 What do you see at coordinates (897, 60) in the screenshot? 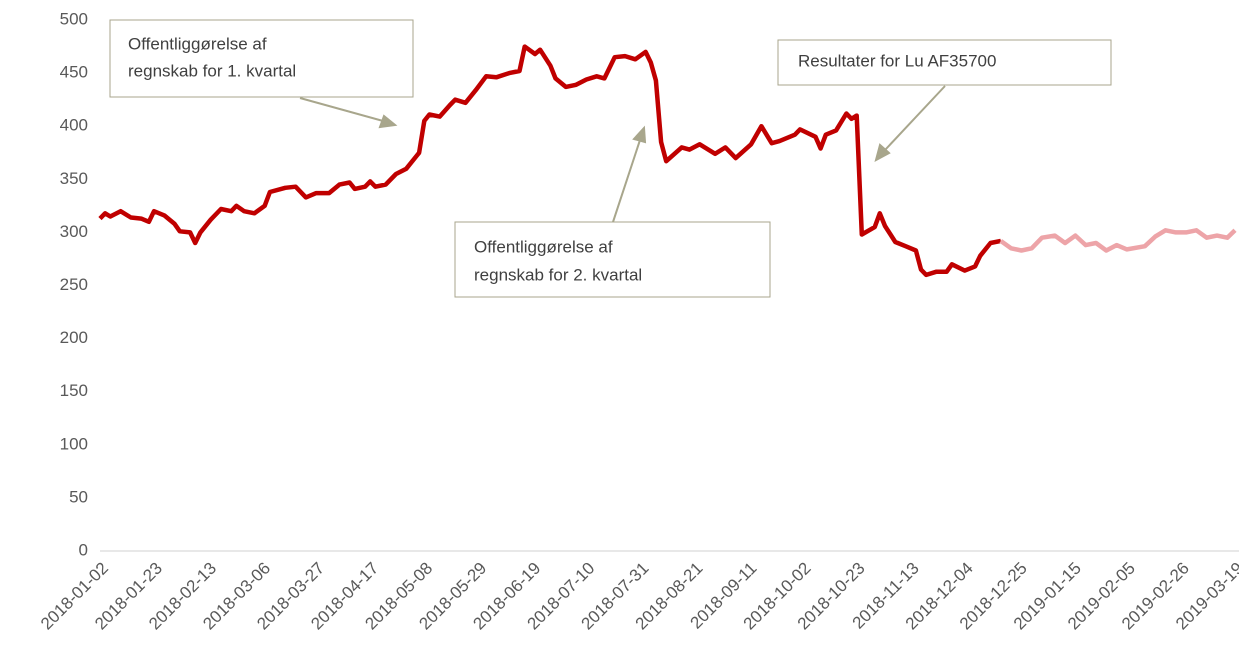
I see `annotation-text: Resultater for Lu AF35700` at bounding box center [897, 60].